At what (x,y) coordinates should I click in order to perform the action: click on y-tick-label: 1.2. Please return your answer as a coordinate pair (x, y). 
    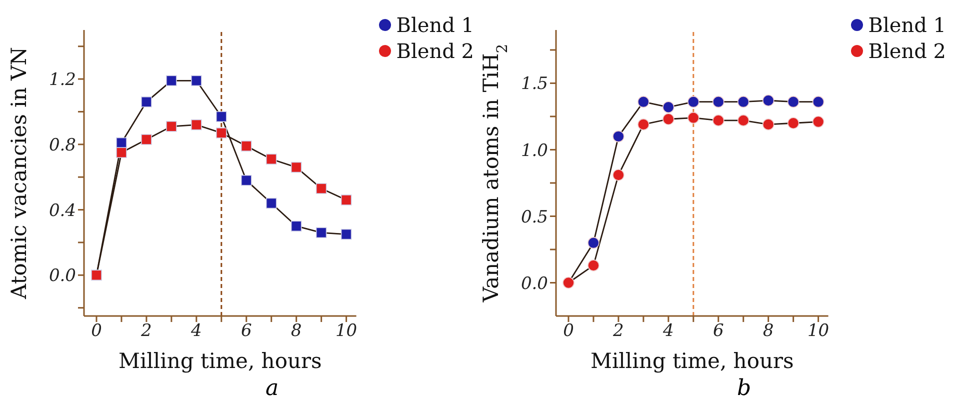
    Looking at the image, I should click on (62, 80).